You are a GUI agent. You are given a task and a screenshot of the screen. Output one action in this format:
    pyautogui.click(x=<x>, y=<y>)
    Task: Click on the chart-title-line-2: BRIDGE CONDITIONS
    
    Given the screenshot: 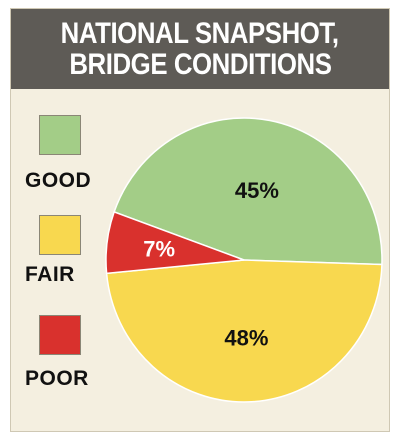 What is the action you would take?
    pyautogui.click(x=200, y=64)
    